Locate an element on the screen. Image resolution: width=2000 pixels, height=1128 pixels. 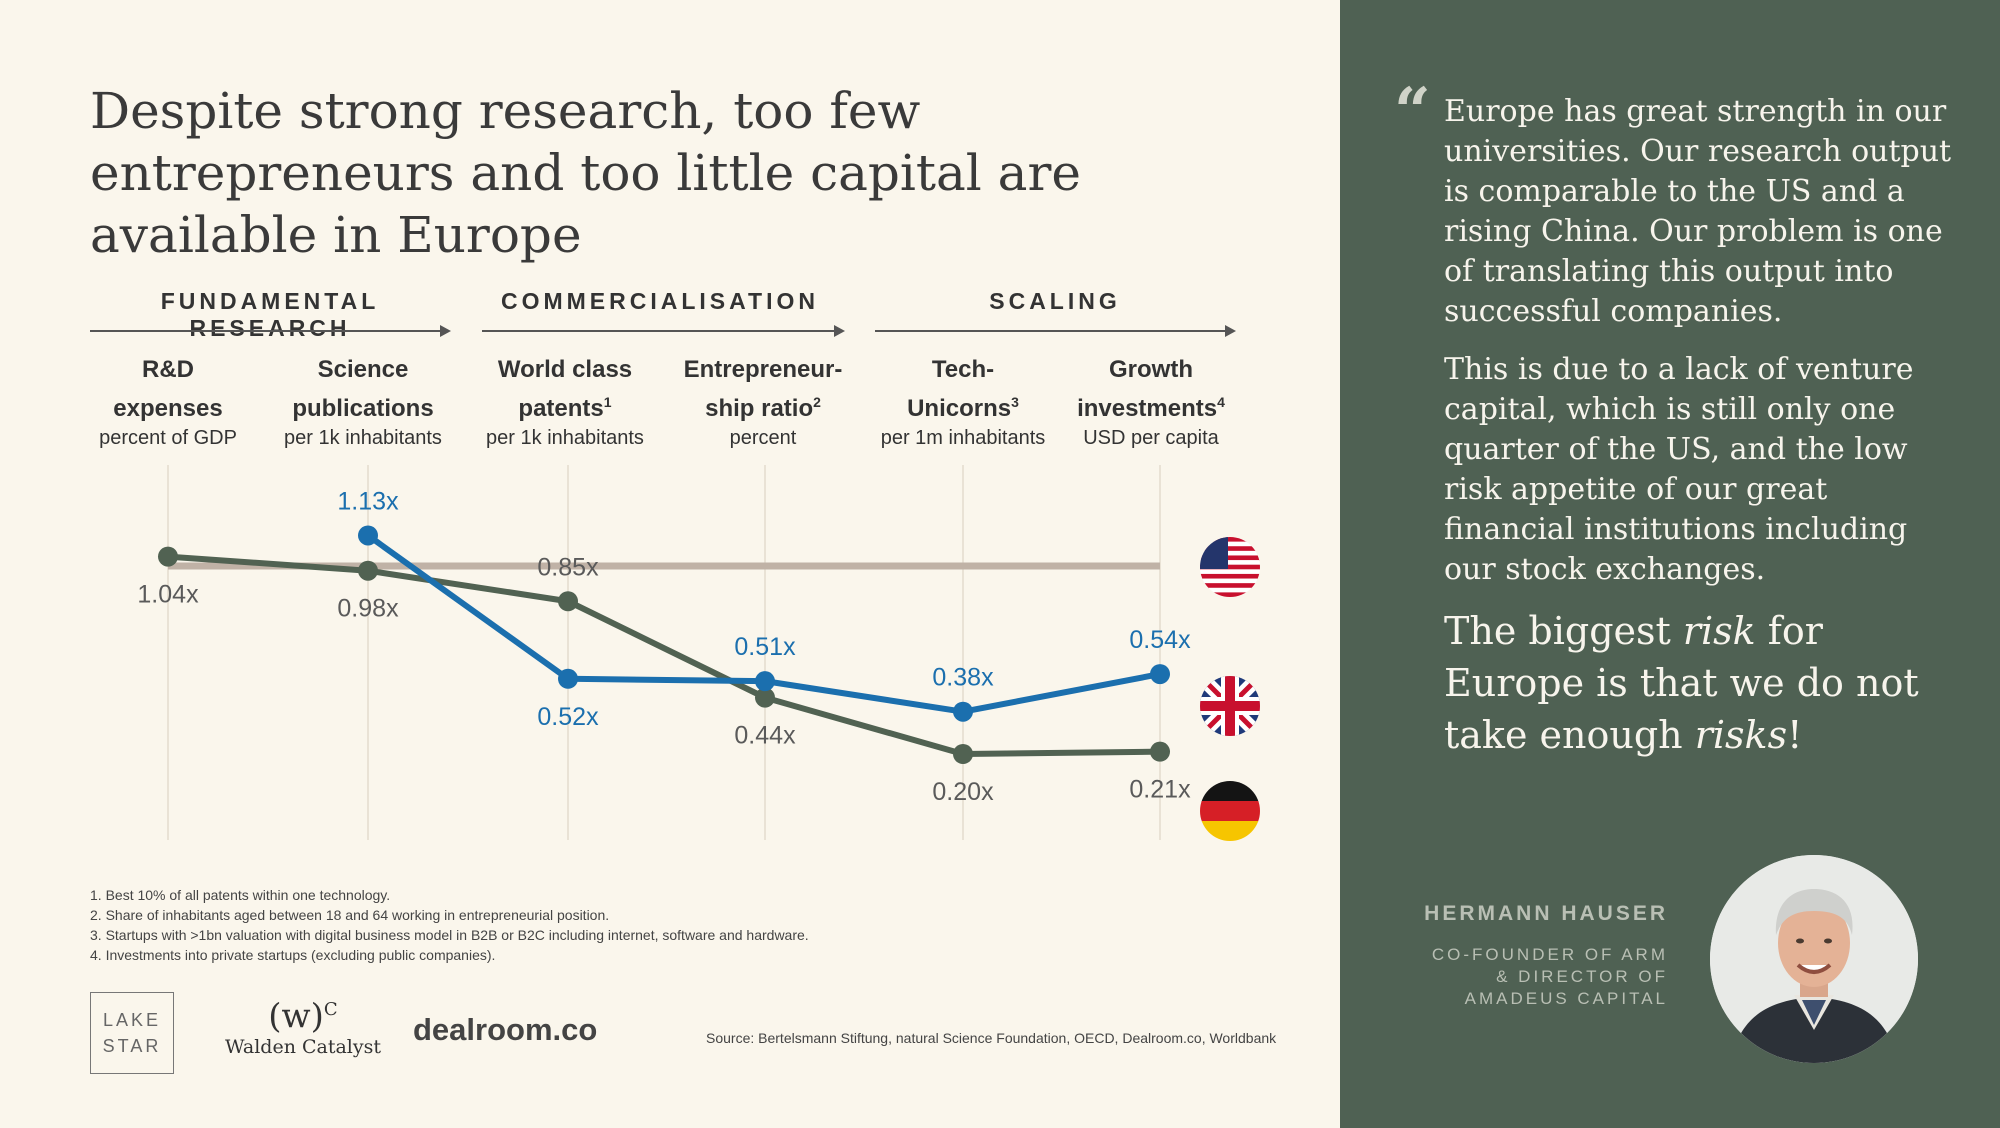
metric-name: Entrepreneur- ship ratio is located at coordinates (763, 389).